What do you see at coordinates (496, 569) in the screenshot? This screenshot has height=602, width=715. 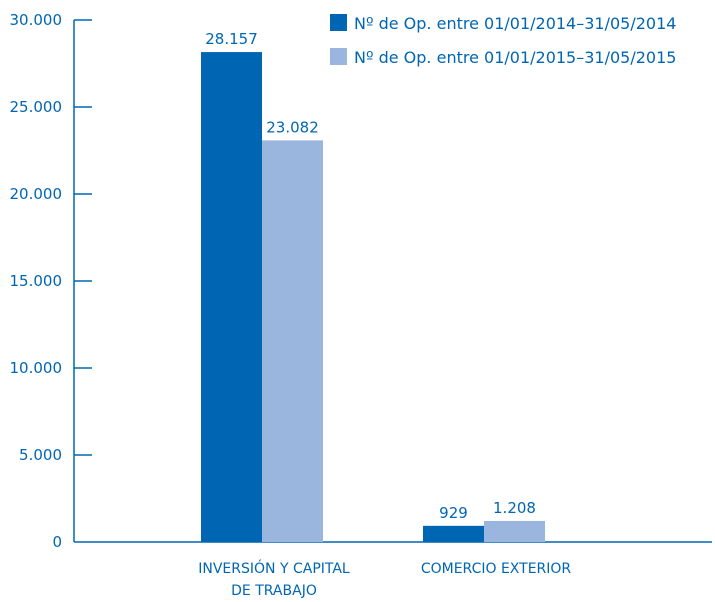 I see `x-category-label: COMERCIO EXTERIOR` at bounding box center [496, 569].